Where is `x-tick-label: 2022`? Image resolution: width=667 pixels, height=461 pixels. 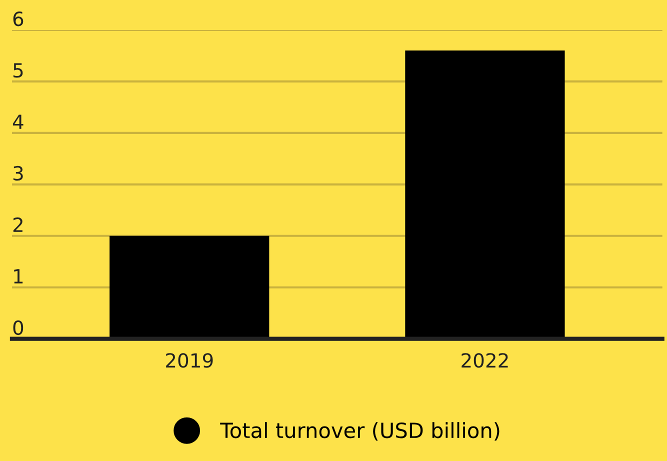 x-tick-label: 2022 is located at coordinates (485, 360).